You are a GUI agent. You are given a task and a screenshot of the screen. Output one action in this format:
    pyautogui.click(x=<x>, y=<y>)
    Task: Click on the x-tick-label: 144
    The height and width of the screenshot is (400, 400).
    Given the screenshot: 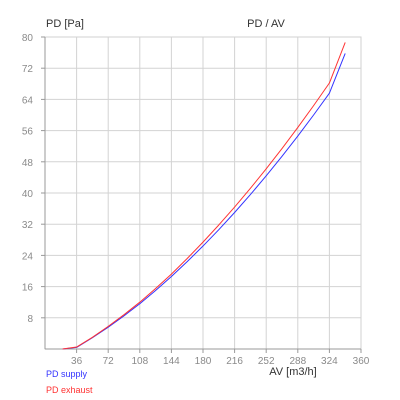 What is the action you would take?
    pyautogui.click(x=171, y=361)
    